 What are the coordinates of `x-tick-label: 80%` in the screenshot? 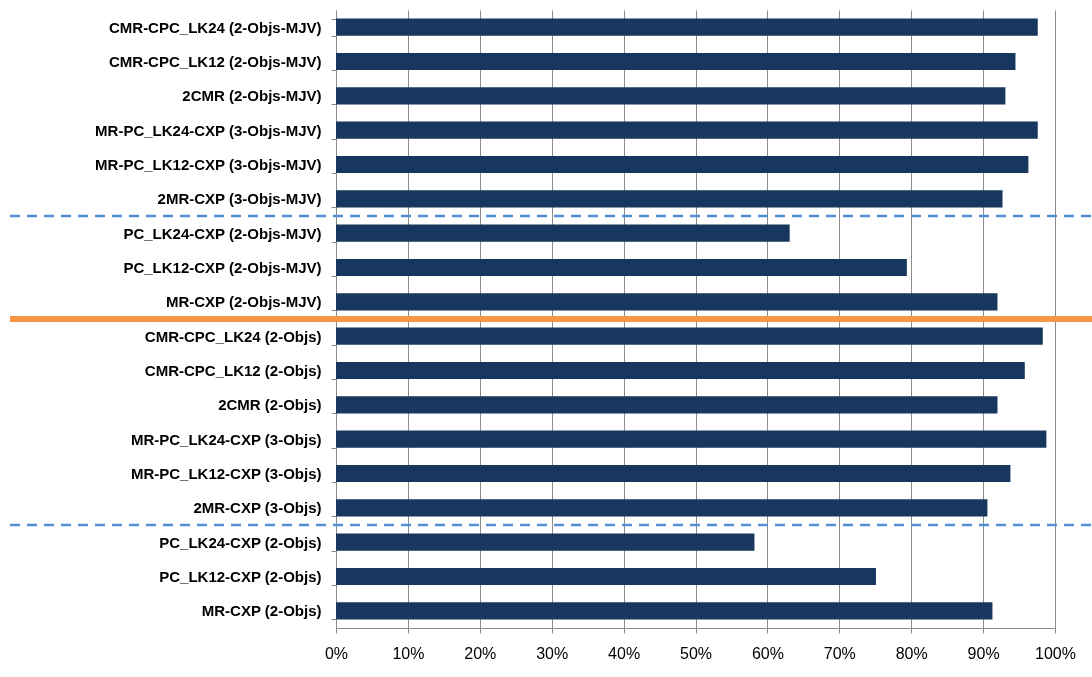 It's located at (911, 653).